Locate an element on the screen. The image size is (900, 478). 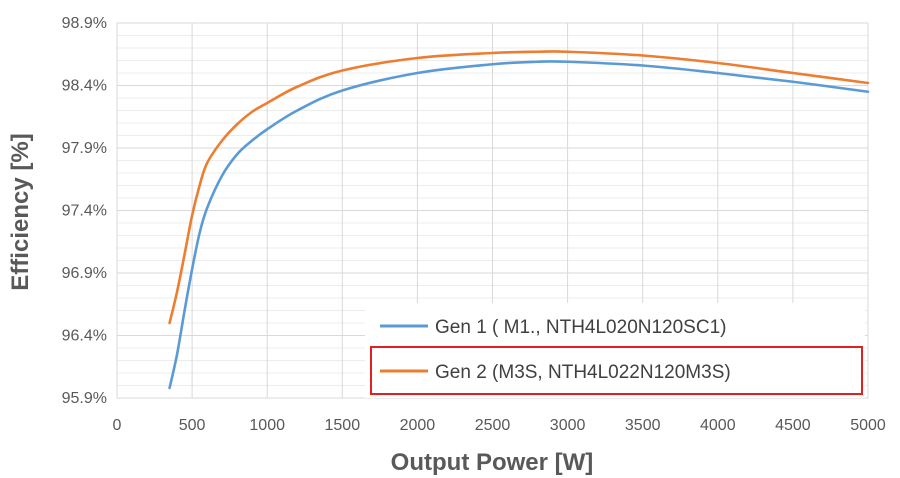
y-tick-label: 97.4% is located at coordinates (84, 211).